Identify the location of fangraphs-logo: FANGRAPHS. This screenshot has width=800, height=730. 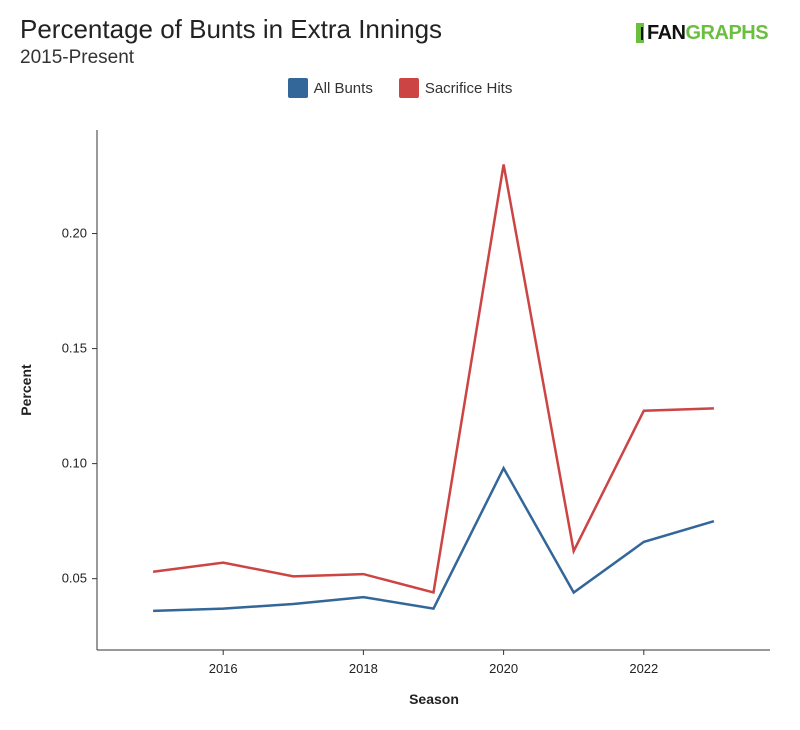
(702, 33).